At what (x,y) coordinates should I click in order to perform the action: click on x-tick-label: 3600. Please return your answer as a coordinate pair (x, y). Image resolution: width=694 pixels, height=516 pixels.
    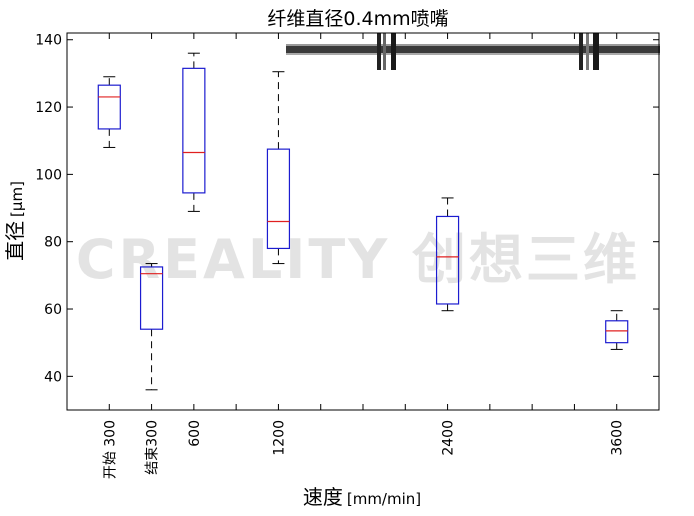
    Looking at the image, I should click on (618, 438).